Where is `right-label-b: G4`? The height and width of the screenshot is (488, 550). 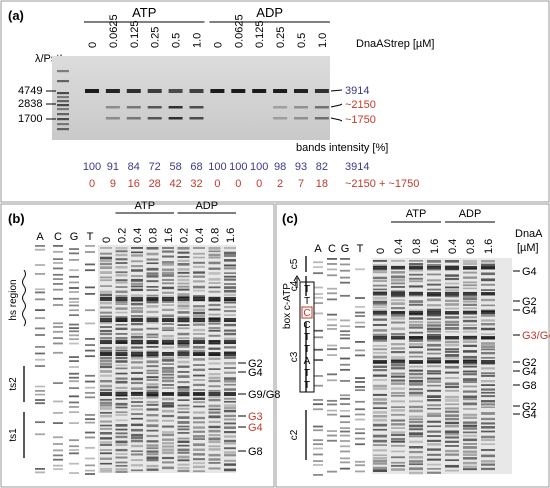 right-label-b: G4 is located at coordinates (255, 428).